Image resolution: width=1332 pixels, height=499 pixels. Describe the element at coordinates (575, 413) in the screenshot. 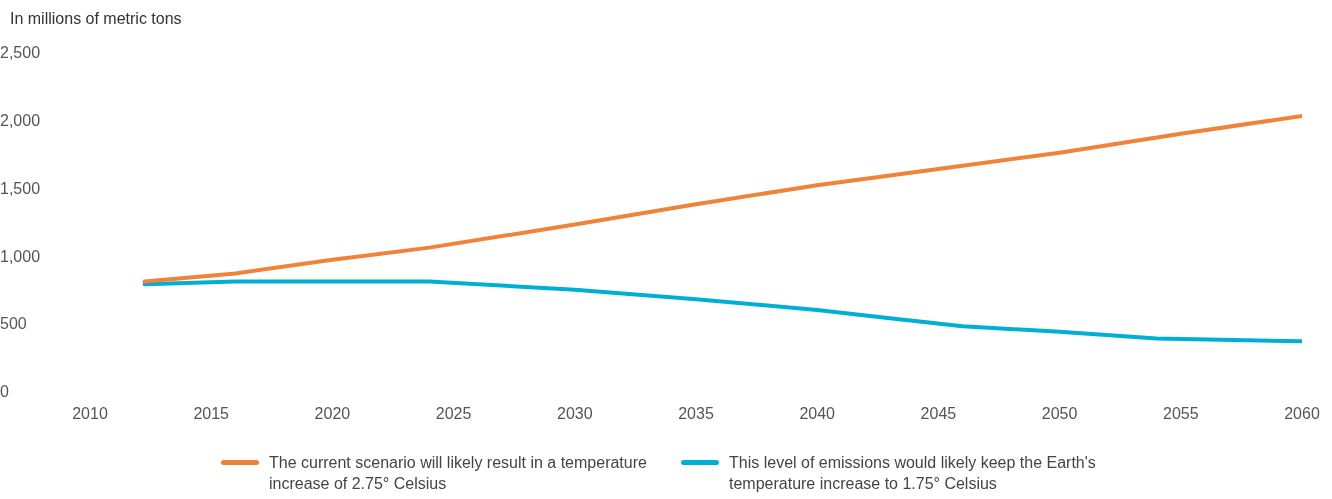

I see `x-tick-label: 2030` at that location.